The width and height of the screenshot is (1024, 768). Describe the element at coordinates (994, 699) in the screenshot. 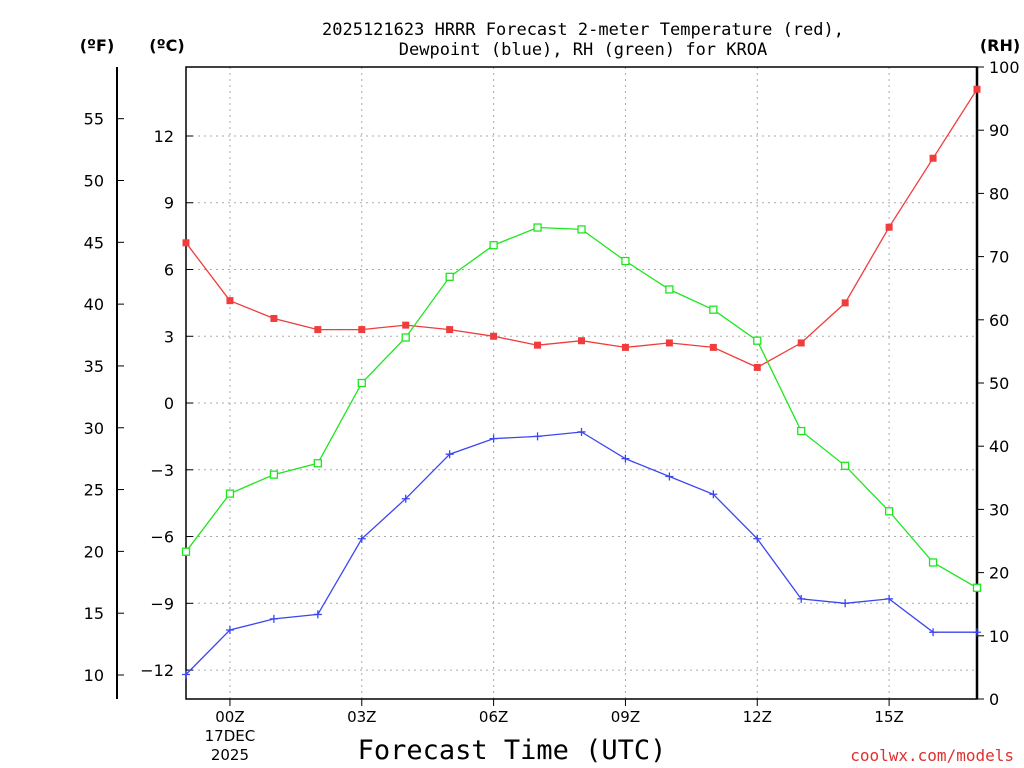

I see `rh-tick-label: 0` at that location.